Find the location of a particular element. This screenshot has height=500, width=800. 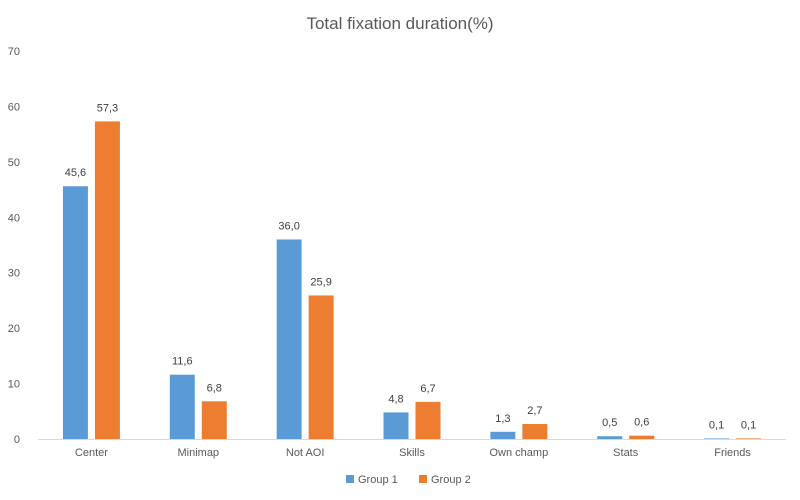

y-tick-label: 30 is located at coordinates (14, 274).